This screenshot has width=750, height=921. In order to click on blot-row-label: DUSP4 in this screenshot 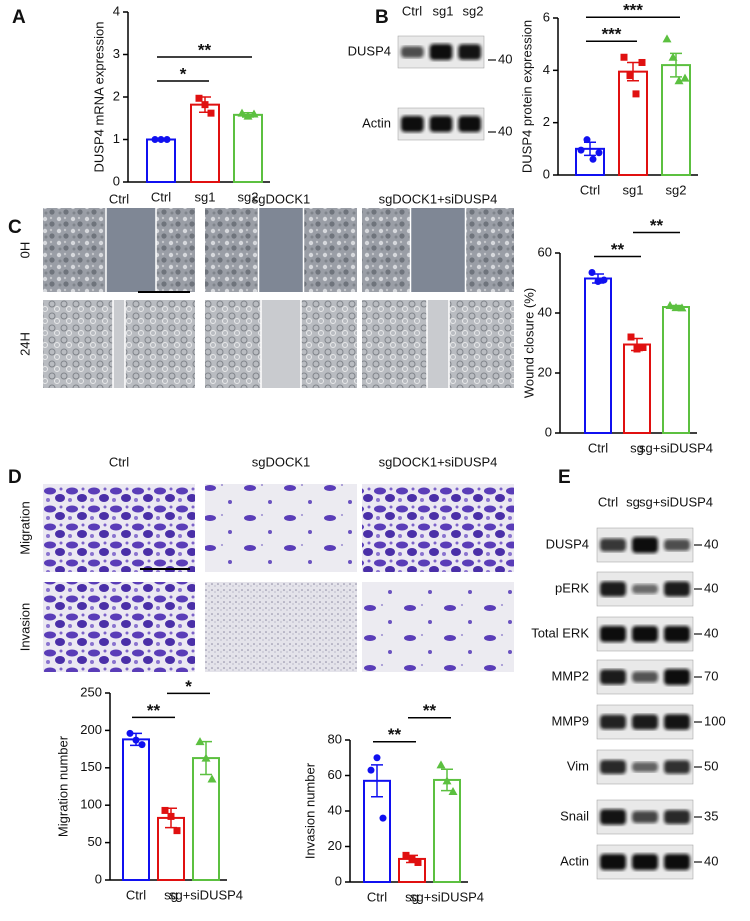, I will do `click(369, 50)`.